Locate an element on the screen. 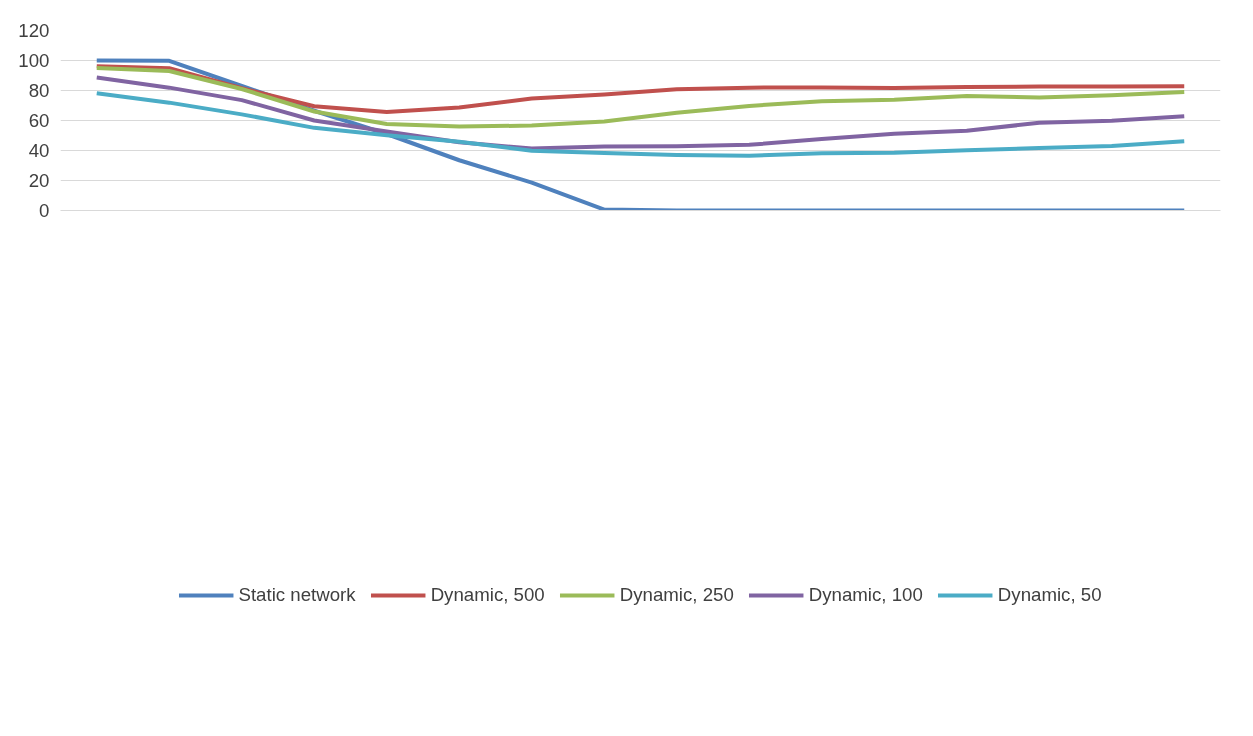 The width and height of the screenshot is (1253, 736). legend-label: Static network is located at coordinates (297, 594).